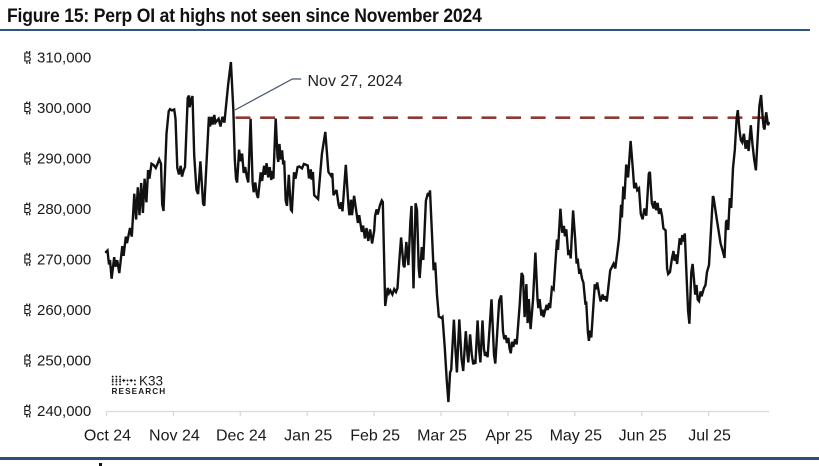 The height and width of the screenshot is (466, 819). Describe the element at coordinates (508, 436) in the screenshot. I see `svg-text: Apr 25` at that location.